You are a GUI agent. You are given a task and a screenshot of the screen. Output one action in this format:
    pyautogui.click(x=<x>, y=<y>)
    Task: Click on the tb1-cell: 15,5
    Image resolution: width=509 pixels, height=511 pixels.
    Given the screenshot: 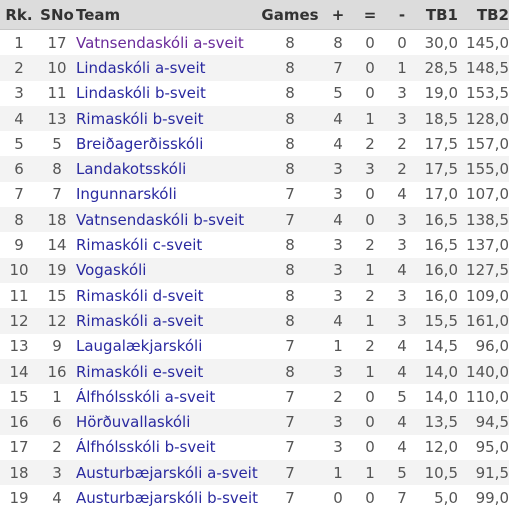 What is the action you would take?
    pyautogui.click(x=438, y=321)
    